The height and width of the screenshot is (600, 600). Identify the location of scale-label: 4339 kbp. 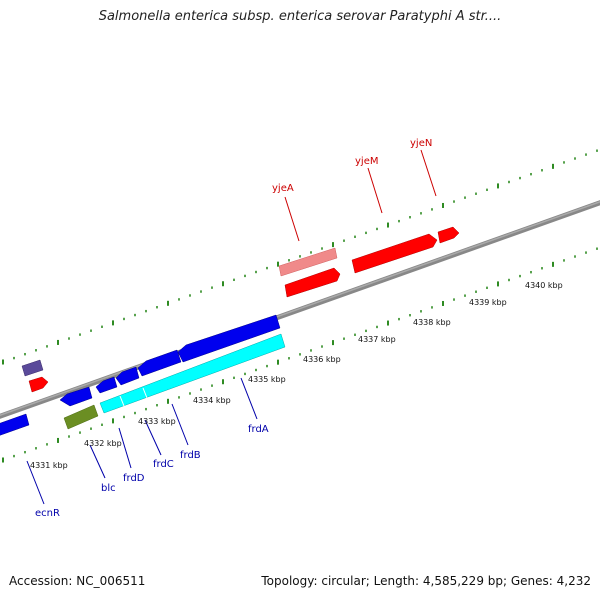
(488, 302).